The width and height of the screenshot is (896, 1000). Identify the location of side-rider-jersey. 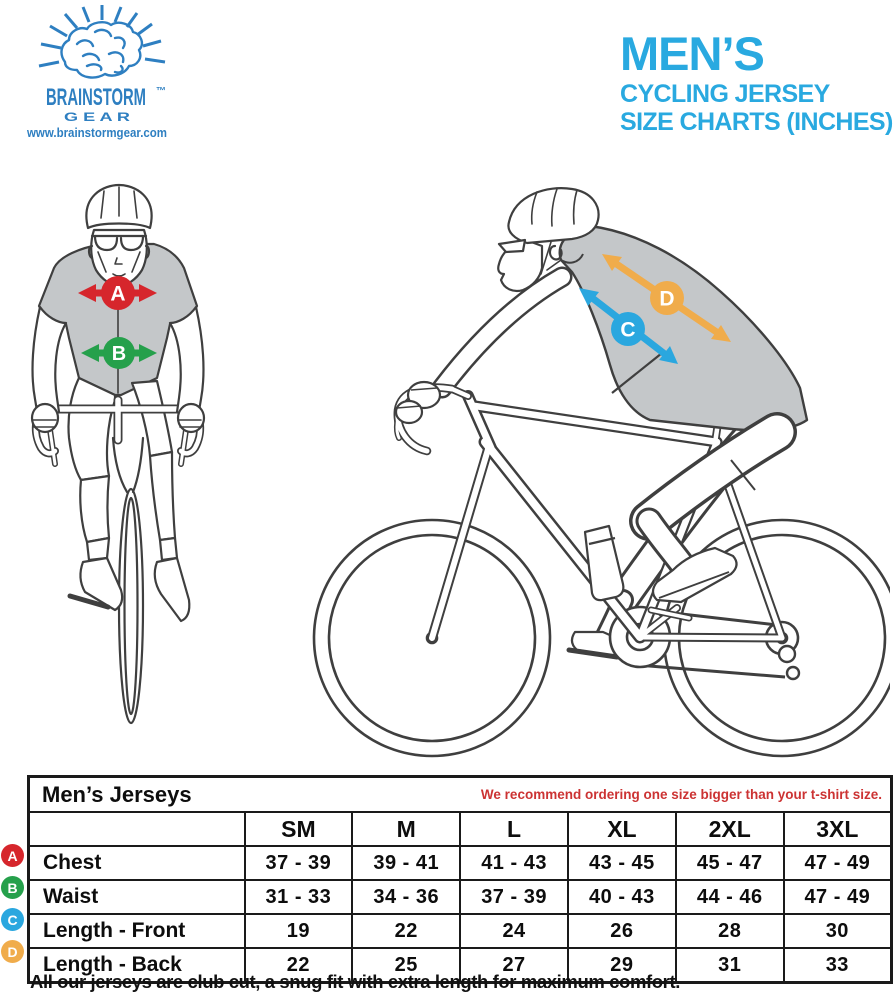
(683, 328).